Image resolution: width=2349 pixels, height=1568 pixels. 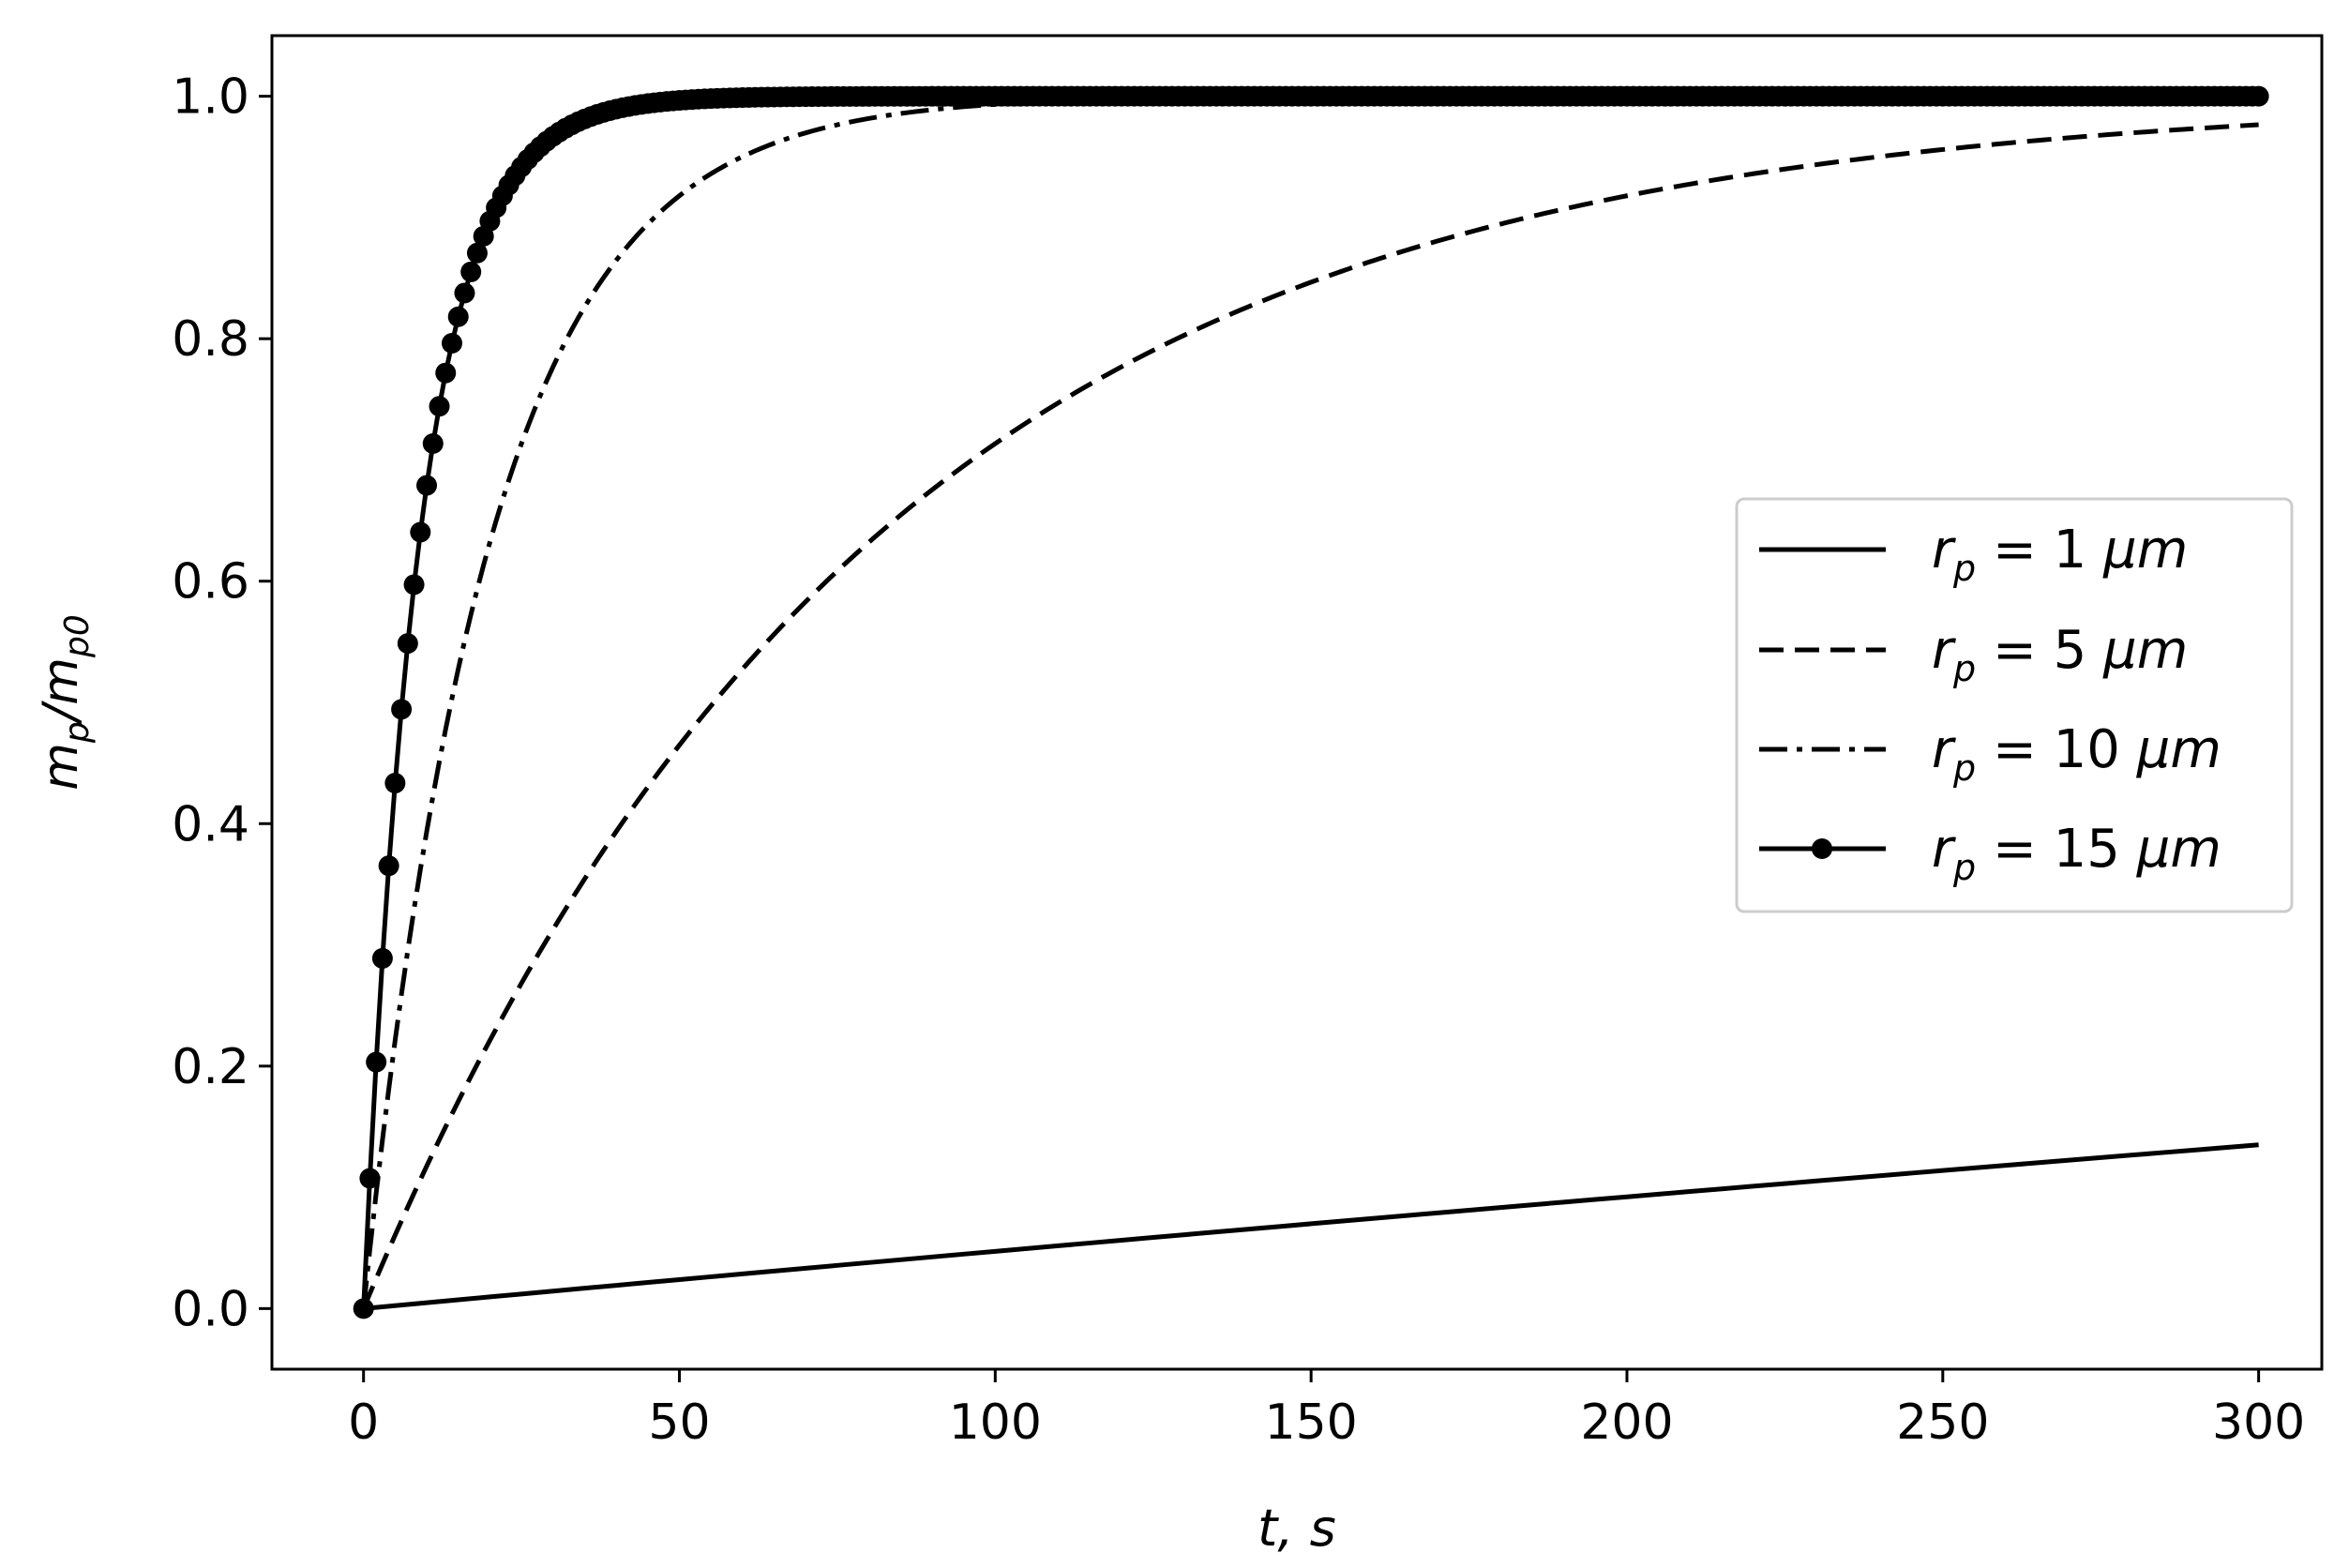 What do you see at coordinates (210, 98) in the screenshot?
I see `y-tick-label: 1.0` at bounding box center [210, 98].